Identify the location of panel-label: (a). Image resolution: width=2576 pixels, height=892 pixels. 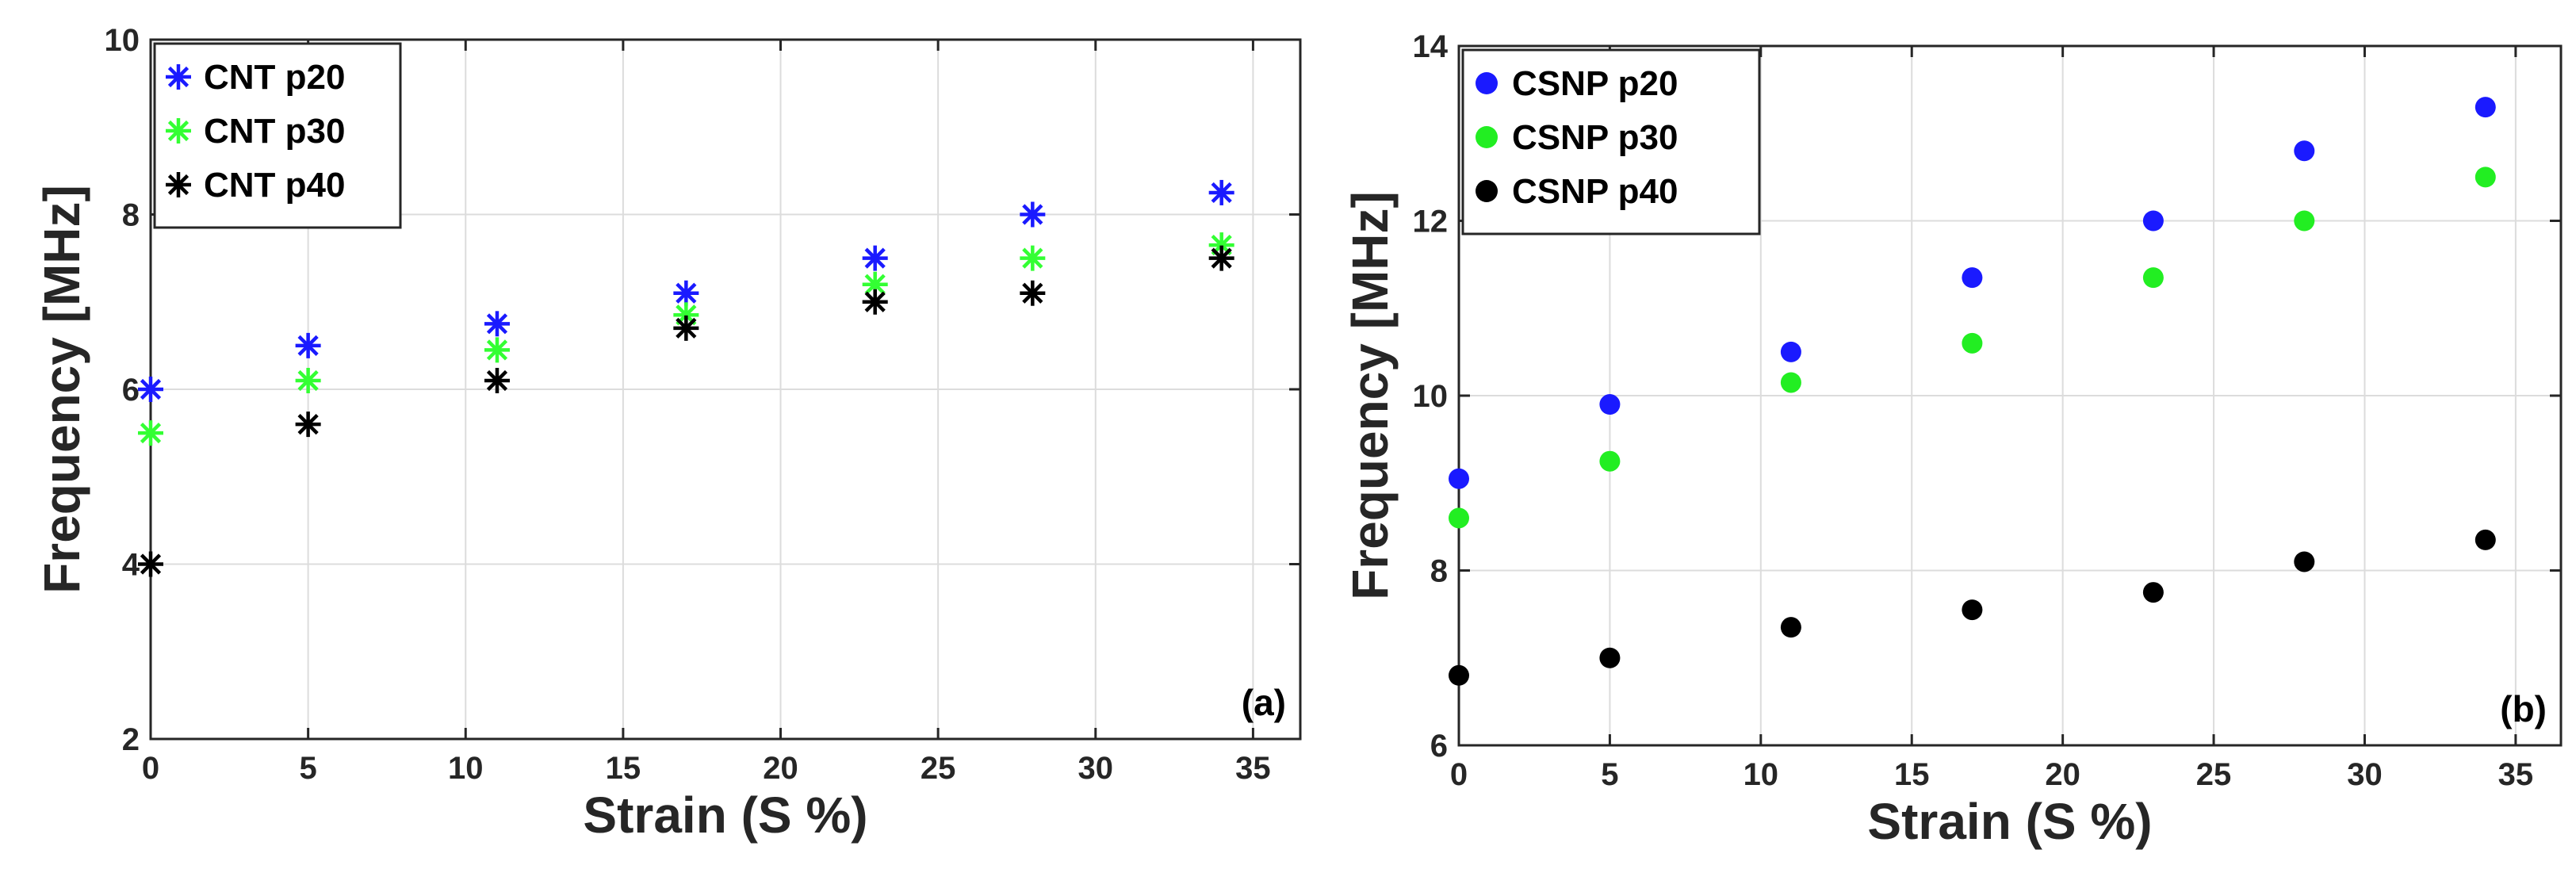
(1264, 702).